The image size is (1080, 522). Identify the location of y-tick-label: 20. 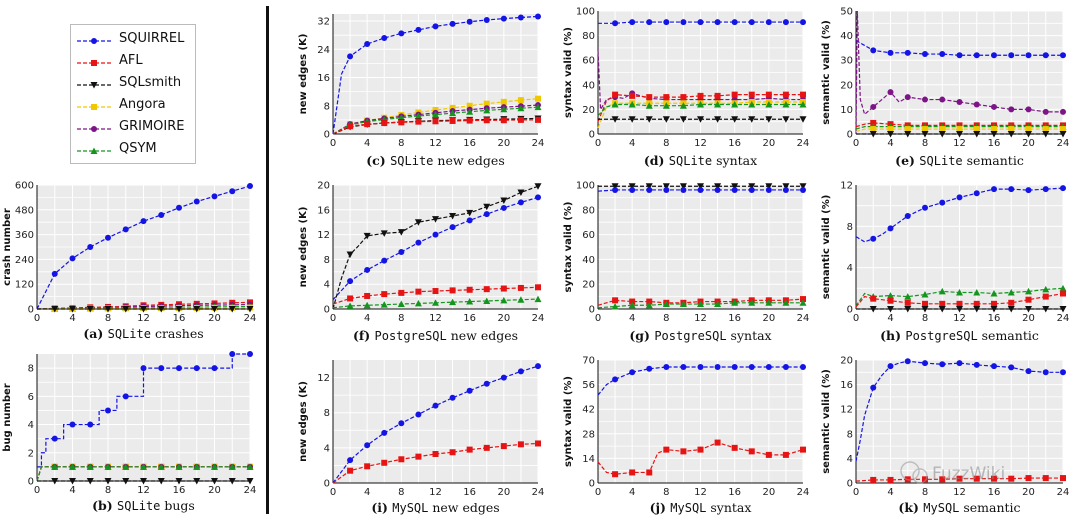
(588, 285).